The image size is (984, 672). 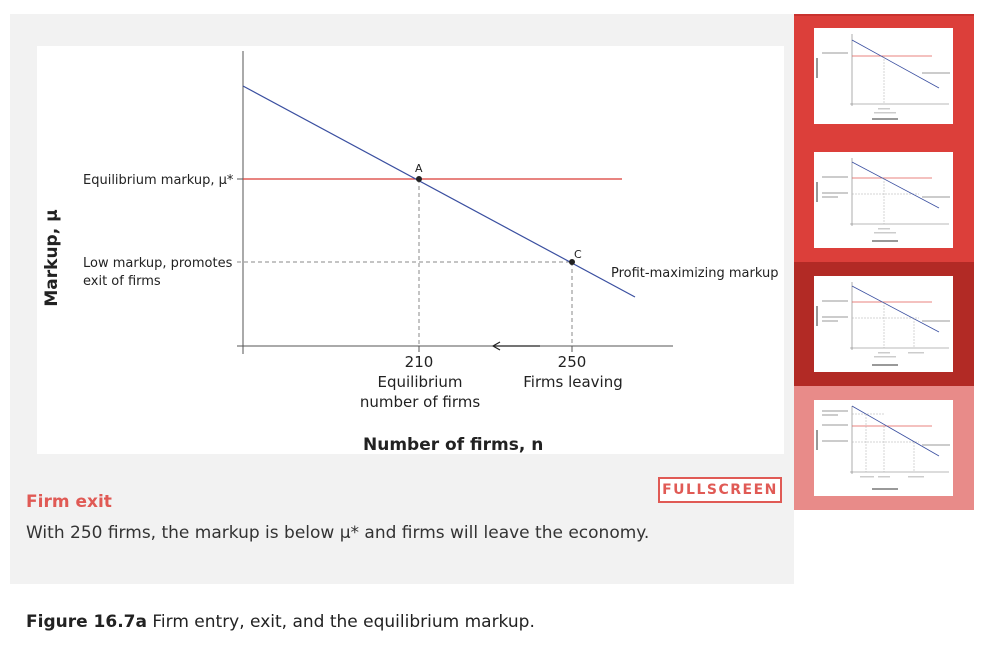 What do you see at coordinates (52, 257) in the screenshot?
I see `y-axis-title: Markup, μ` at bounding box center [52, 257].